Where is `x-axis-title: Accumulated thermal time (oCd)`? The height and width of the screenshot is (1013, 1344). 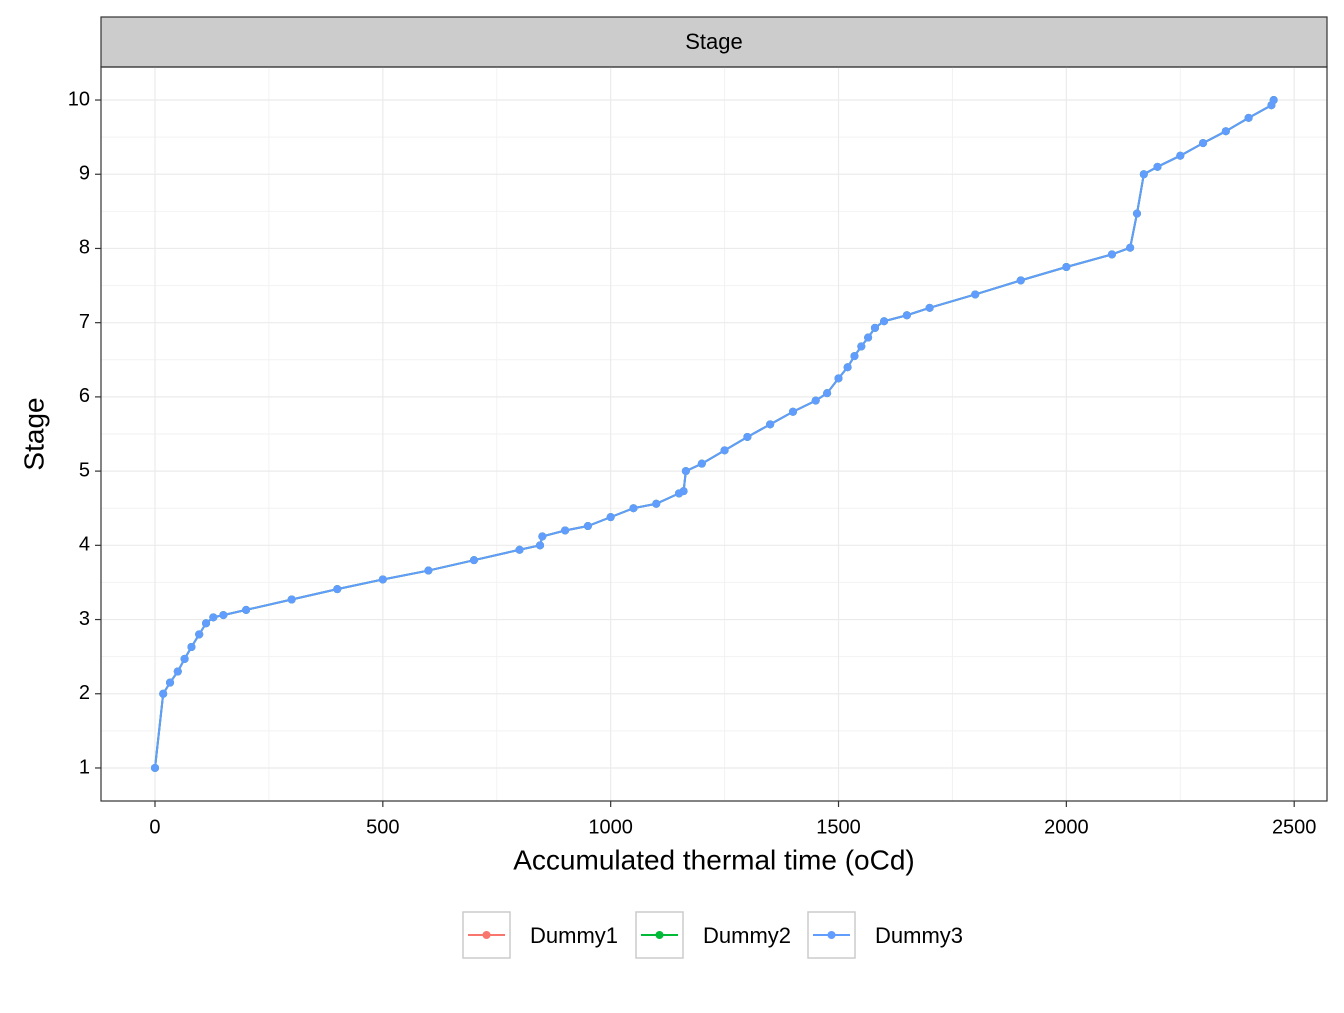 x-axis-title: Accumulated thermal time (oCd) is located at coordinates (713, 859).